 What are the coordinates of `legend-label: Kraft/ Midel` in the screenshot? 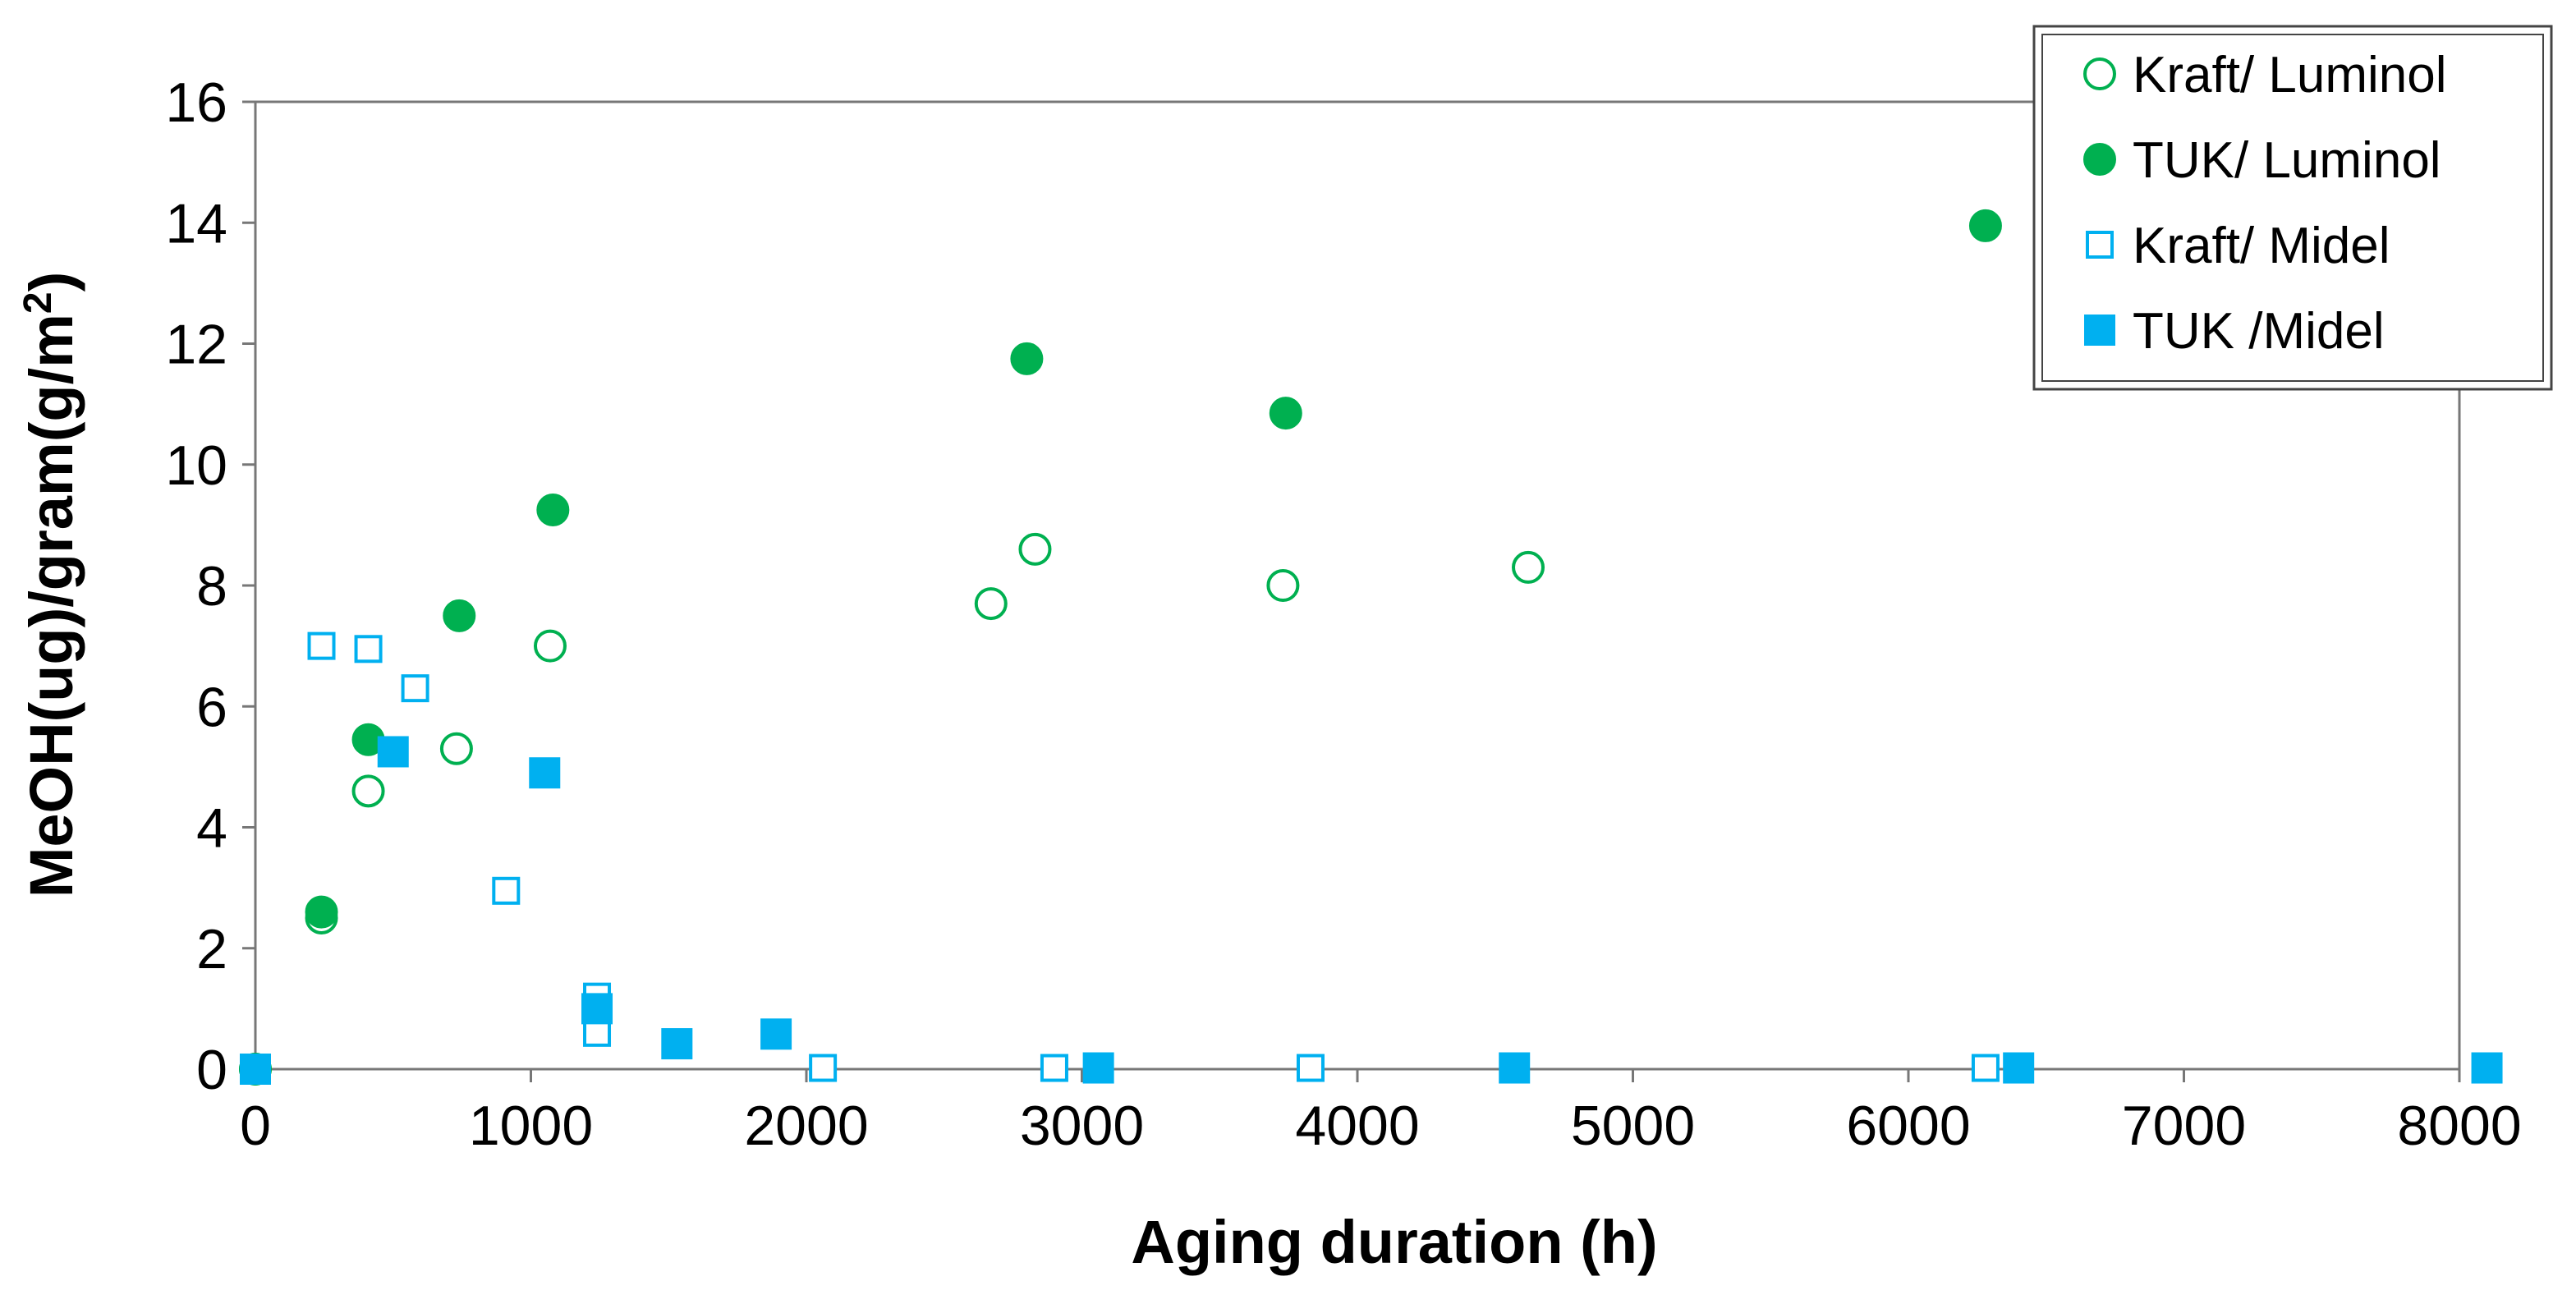 It's located at (2261, 246).